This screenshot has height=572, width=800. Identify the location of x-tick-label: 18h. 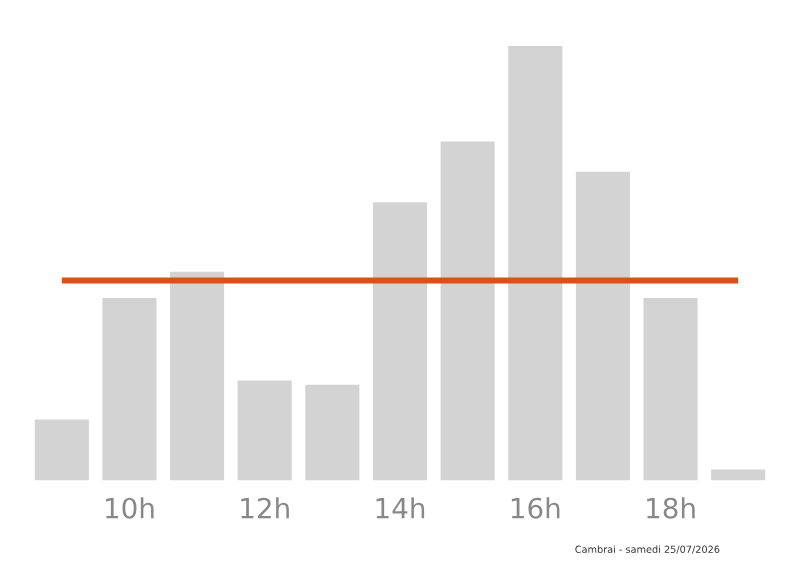
(671, 508).